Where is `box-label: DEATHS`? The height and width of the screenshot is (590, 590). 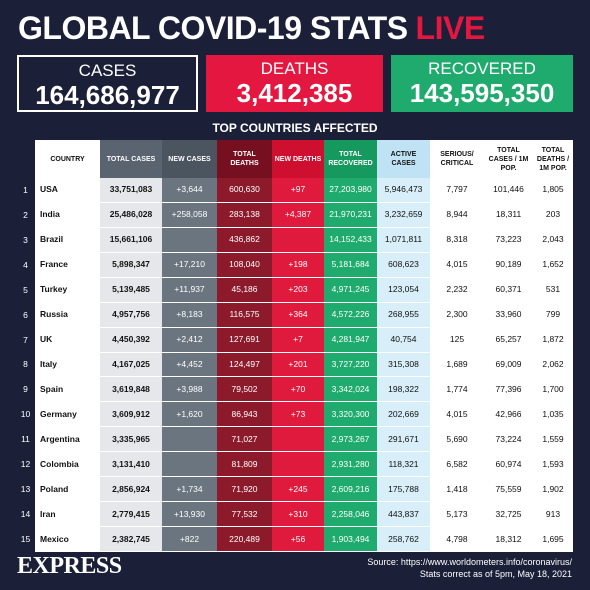 box-label: DEATHS is located at coordinates (294, 68).